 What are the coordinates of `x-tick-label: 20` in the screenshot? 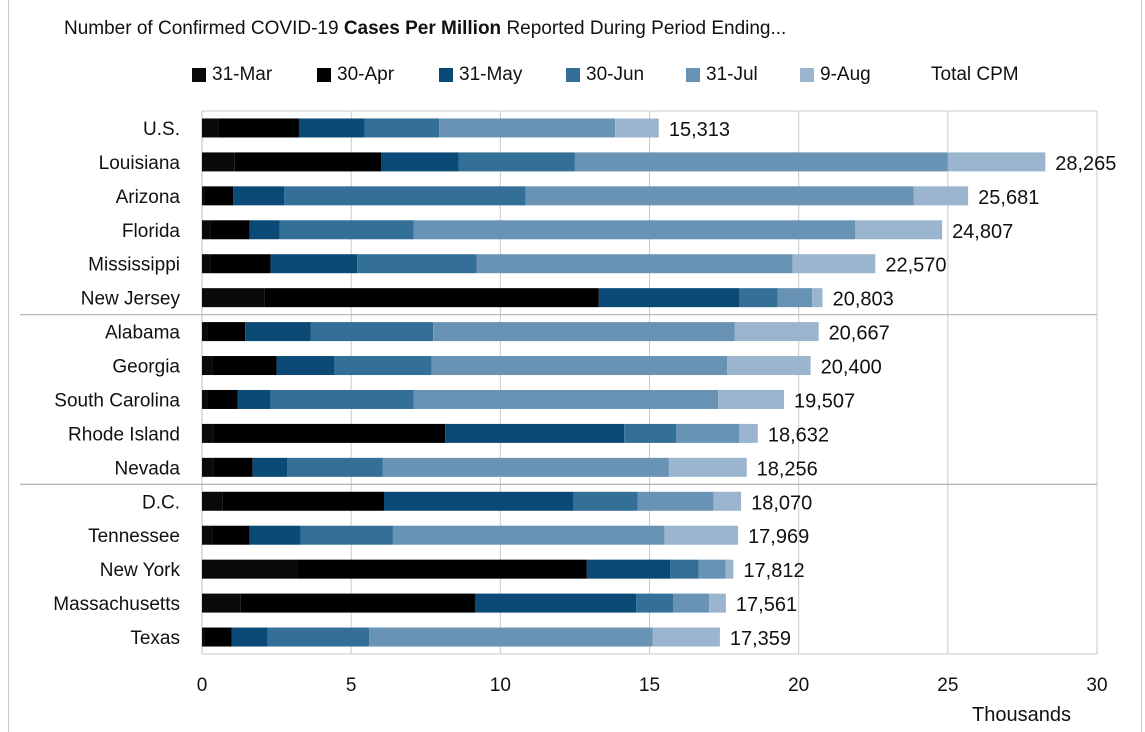 It's located at (798, 685).